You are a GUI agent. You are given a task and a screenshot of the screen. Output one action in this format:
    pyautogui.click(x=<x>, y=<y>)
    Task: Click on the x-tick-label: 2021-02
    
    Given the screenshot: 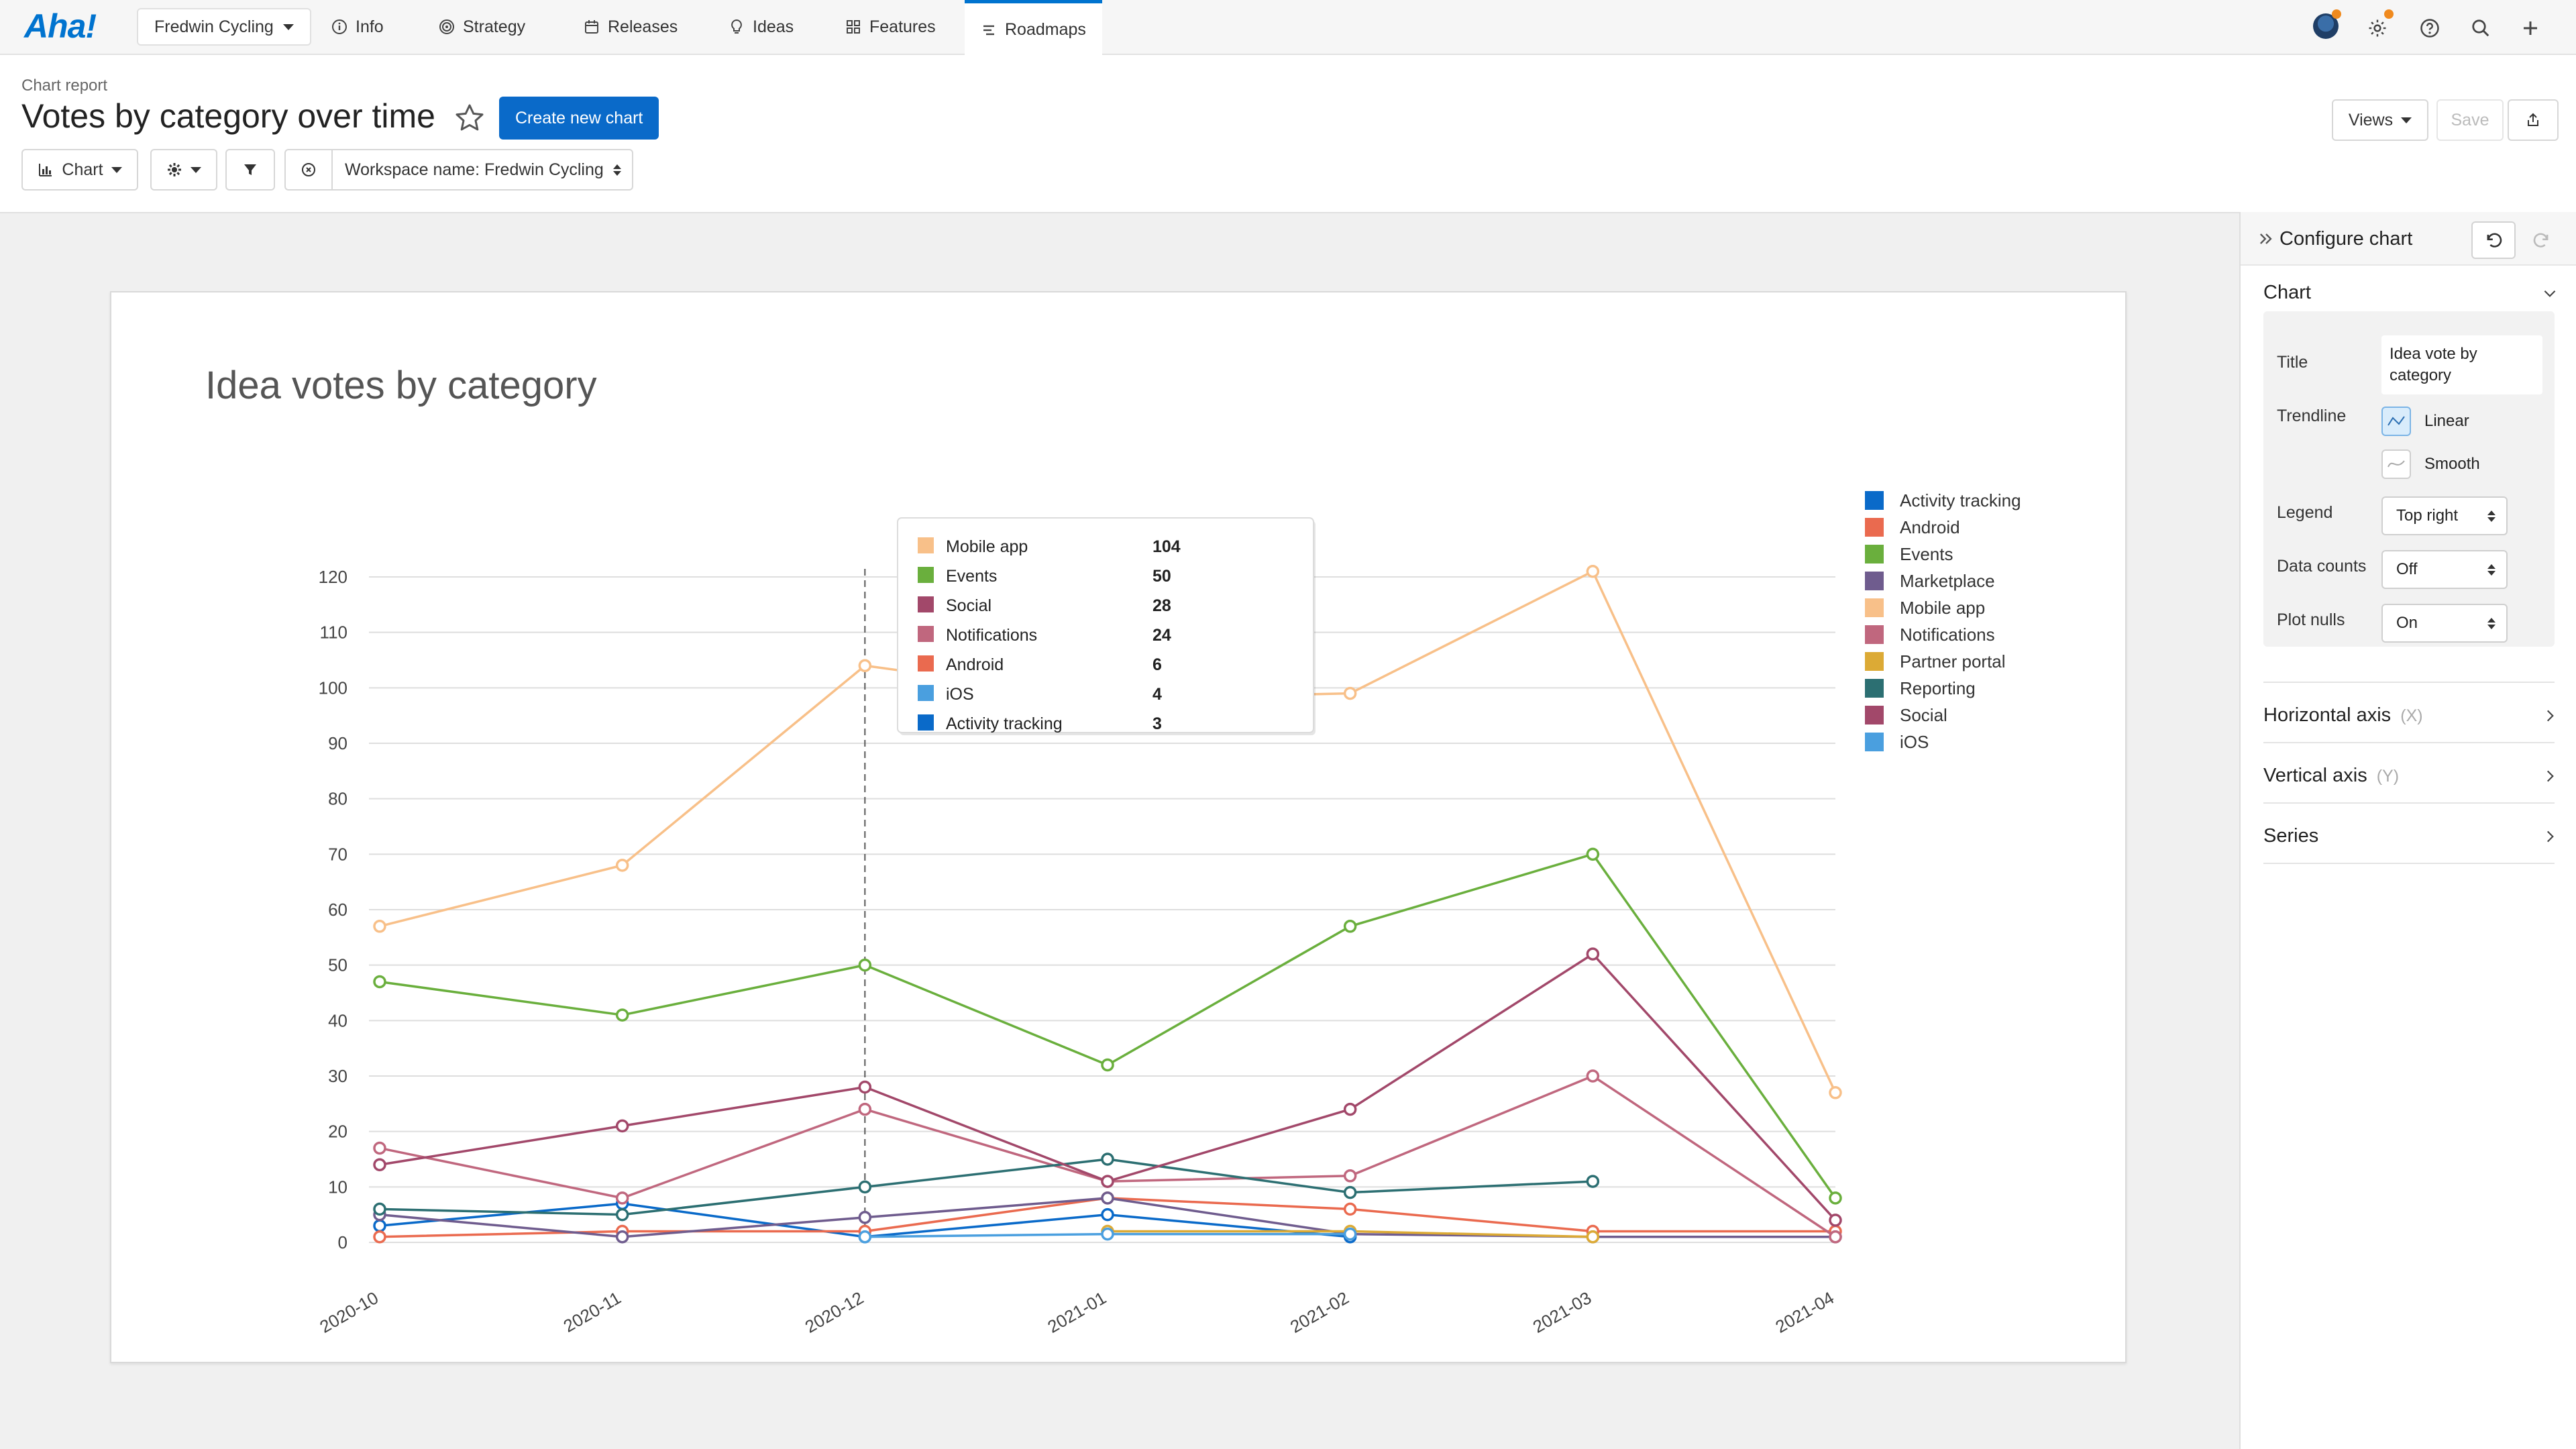 What is the action you would take?
    pyautogui.click(x=1319, y=1312)
    